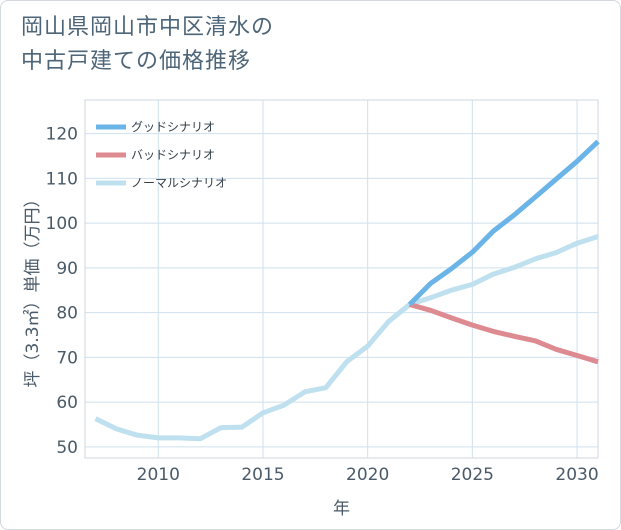 Image resolution: width=621 pixels, height=530 pixels. I want to click on y-tick-label: 120, so click(62, 135).